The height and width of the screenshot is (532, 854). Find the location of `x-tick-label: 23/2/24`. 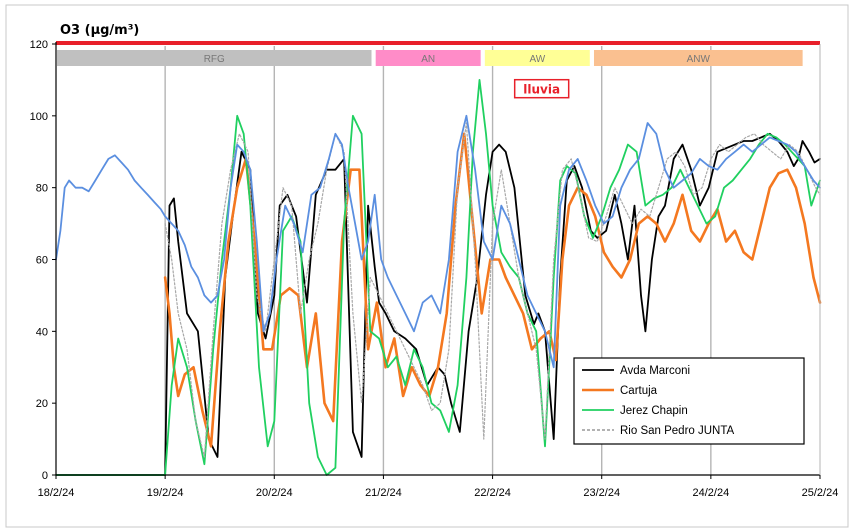

x-tick-label: 23/2/24 is located at coordinates (601, 493).